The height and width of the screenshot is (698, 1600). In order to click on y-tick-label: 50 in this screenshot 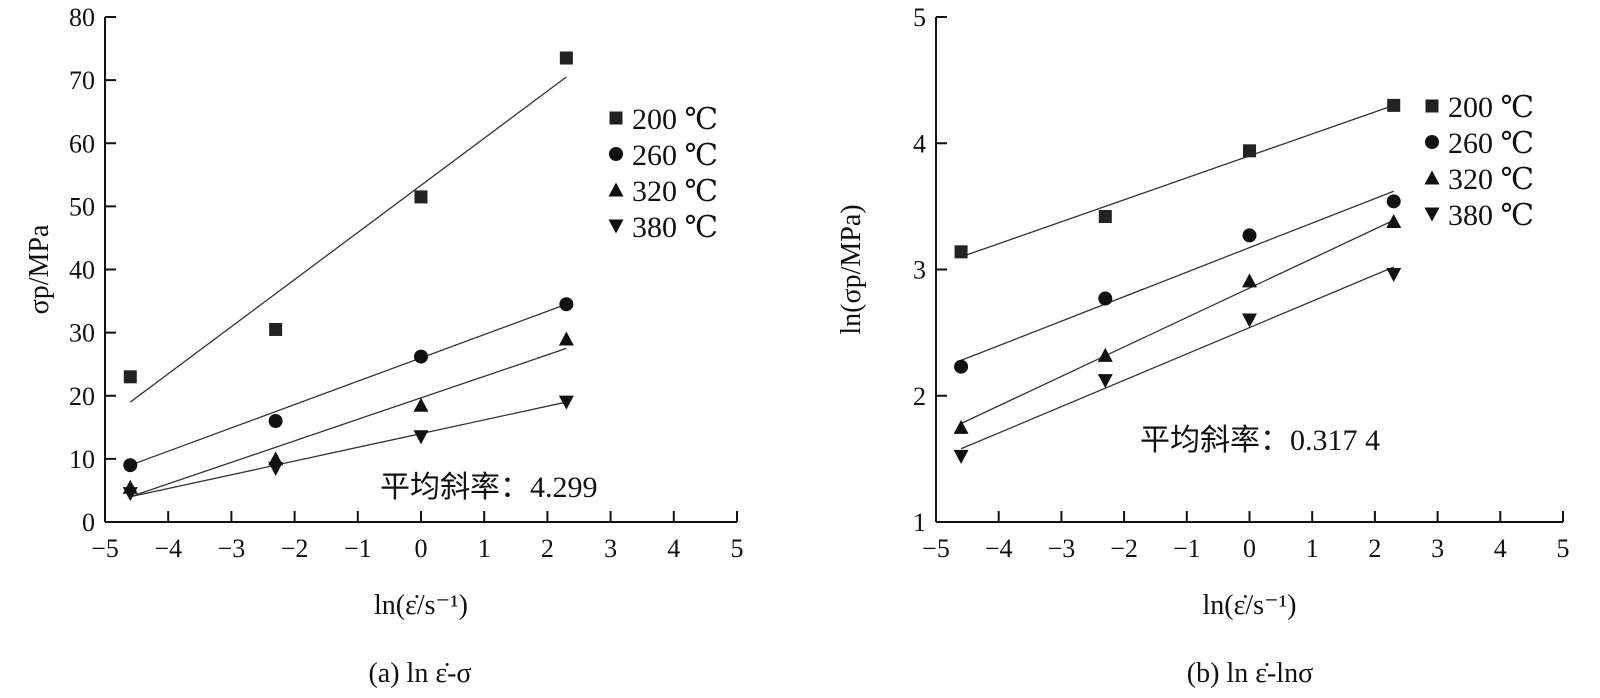, I will do `click(82, 206)`.